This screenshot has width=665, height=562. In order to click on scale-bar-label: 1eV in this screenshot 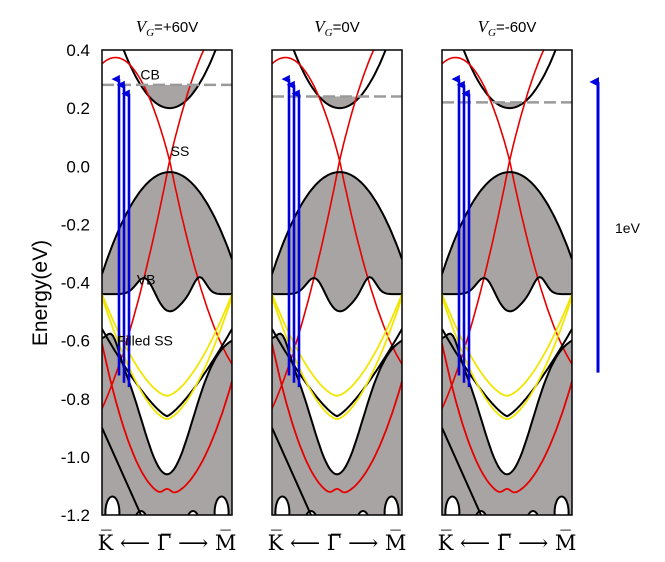, I will do `click(628, 228)`.